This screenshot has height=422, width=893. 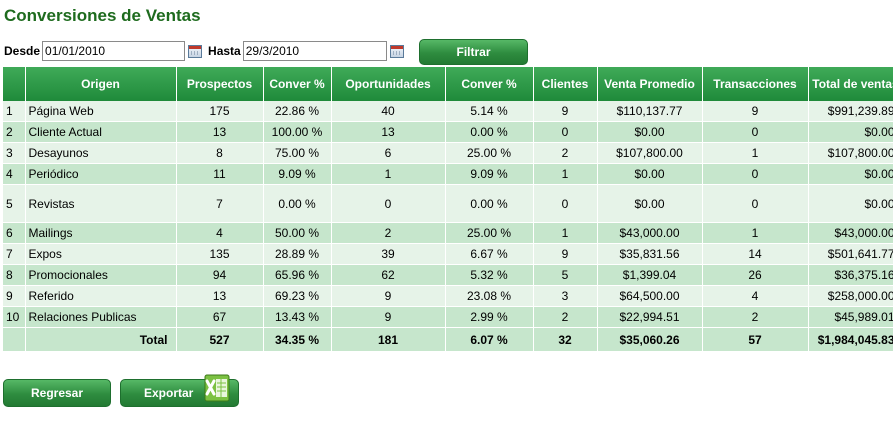 I want to click on table-cell: Promocionales, so click(x=101, y=275).